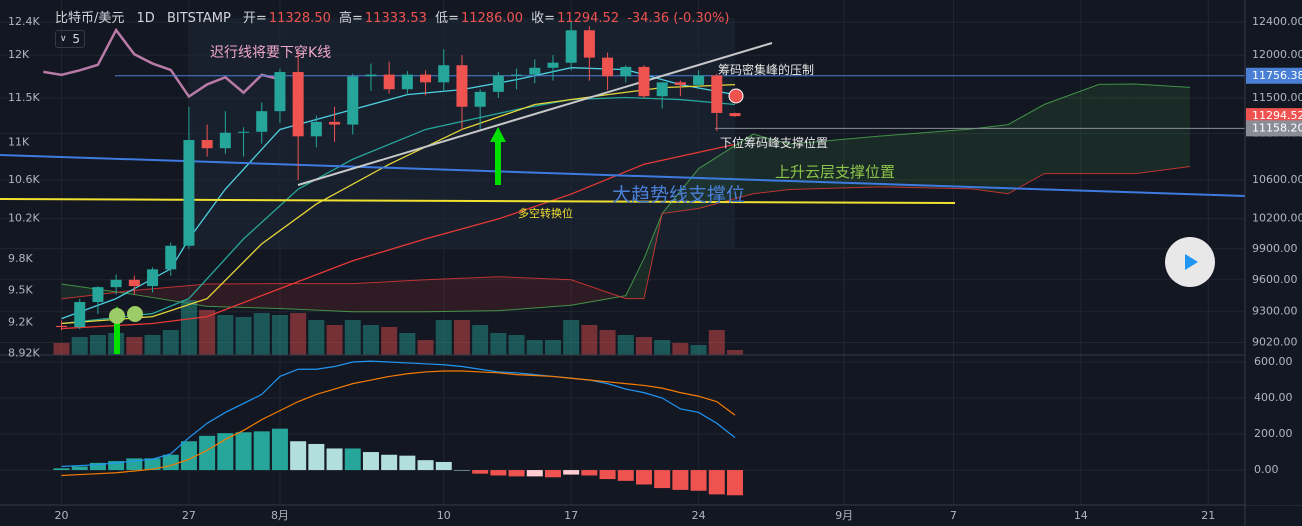 This screenshot has height=526, width=1302. I want to click on annotation: 上升云层支撑位置, so click(835, 172).